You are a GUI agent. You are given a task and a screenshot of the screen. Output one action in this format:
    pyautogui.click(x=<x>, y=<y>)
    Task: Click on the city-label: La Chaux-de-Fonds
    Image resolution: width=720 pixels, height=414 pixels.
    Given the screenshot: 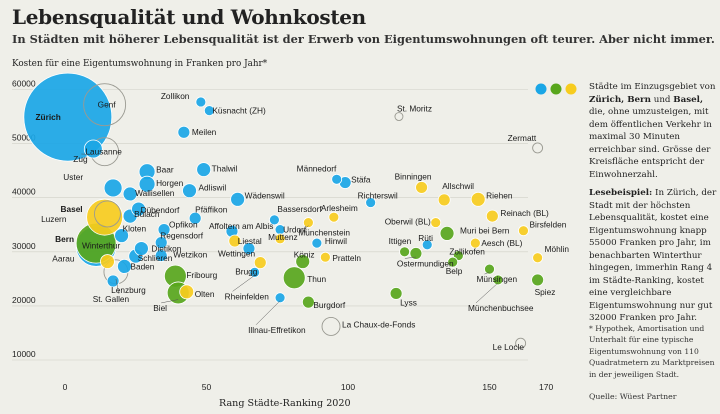 What is the action you would take?
    pyautogui.click(x=378, y=324)
    